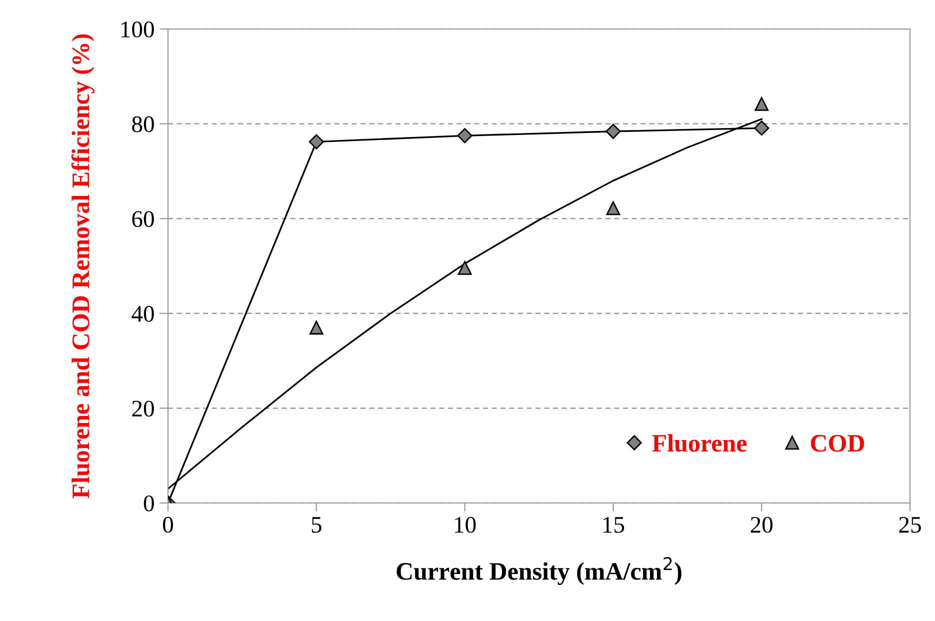 The image size is (935, 621). I want to click on y-tick-label: 20, so click(143, 408).